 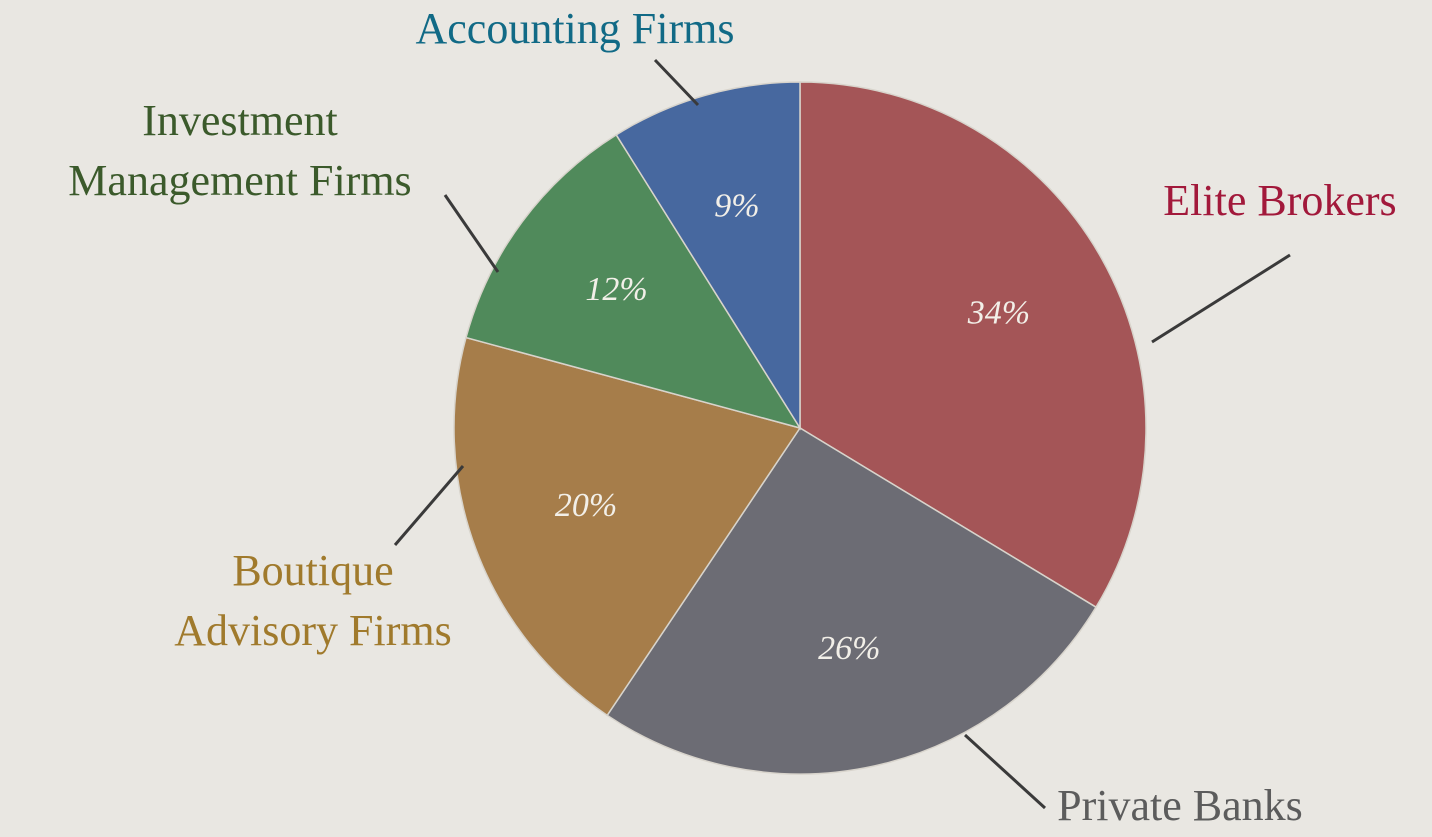 I want to click on category-label: Boutique Advisory Firms, so click(x=312, y=600).